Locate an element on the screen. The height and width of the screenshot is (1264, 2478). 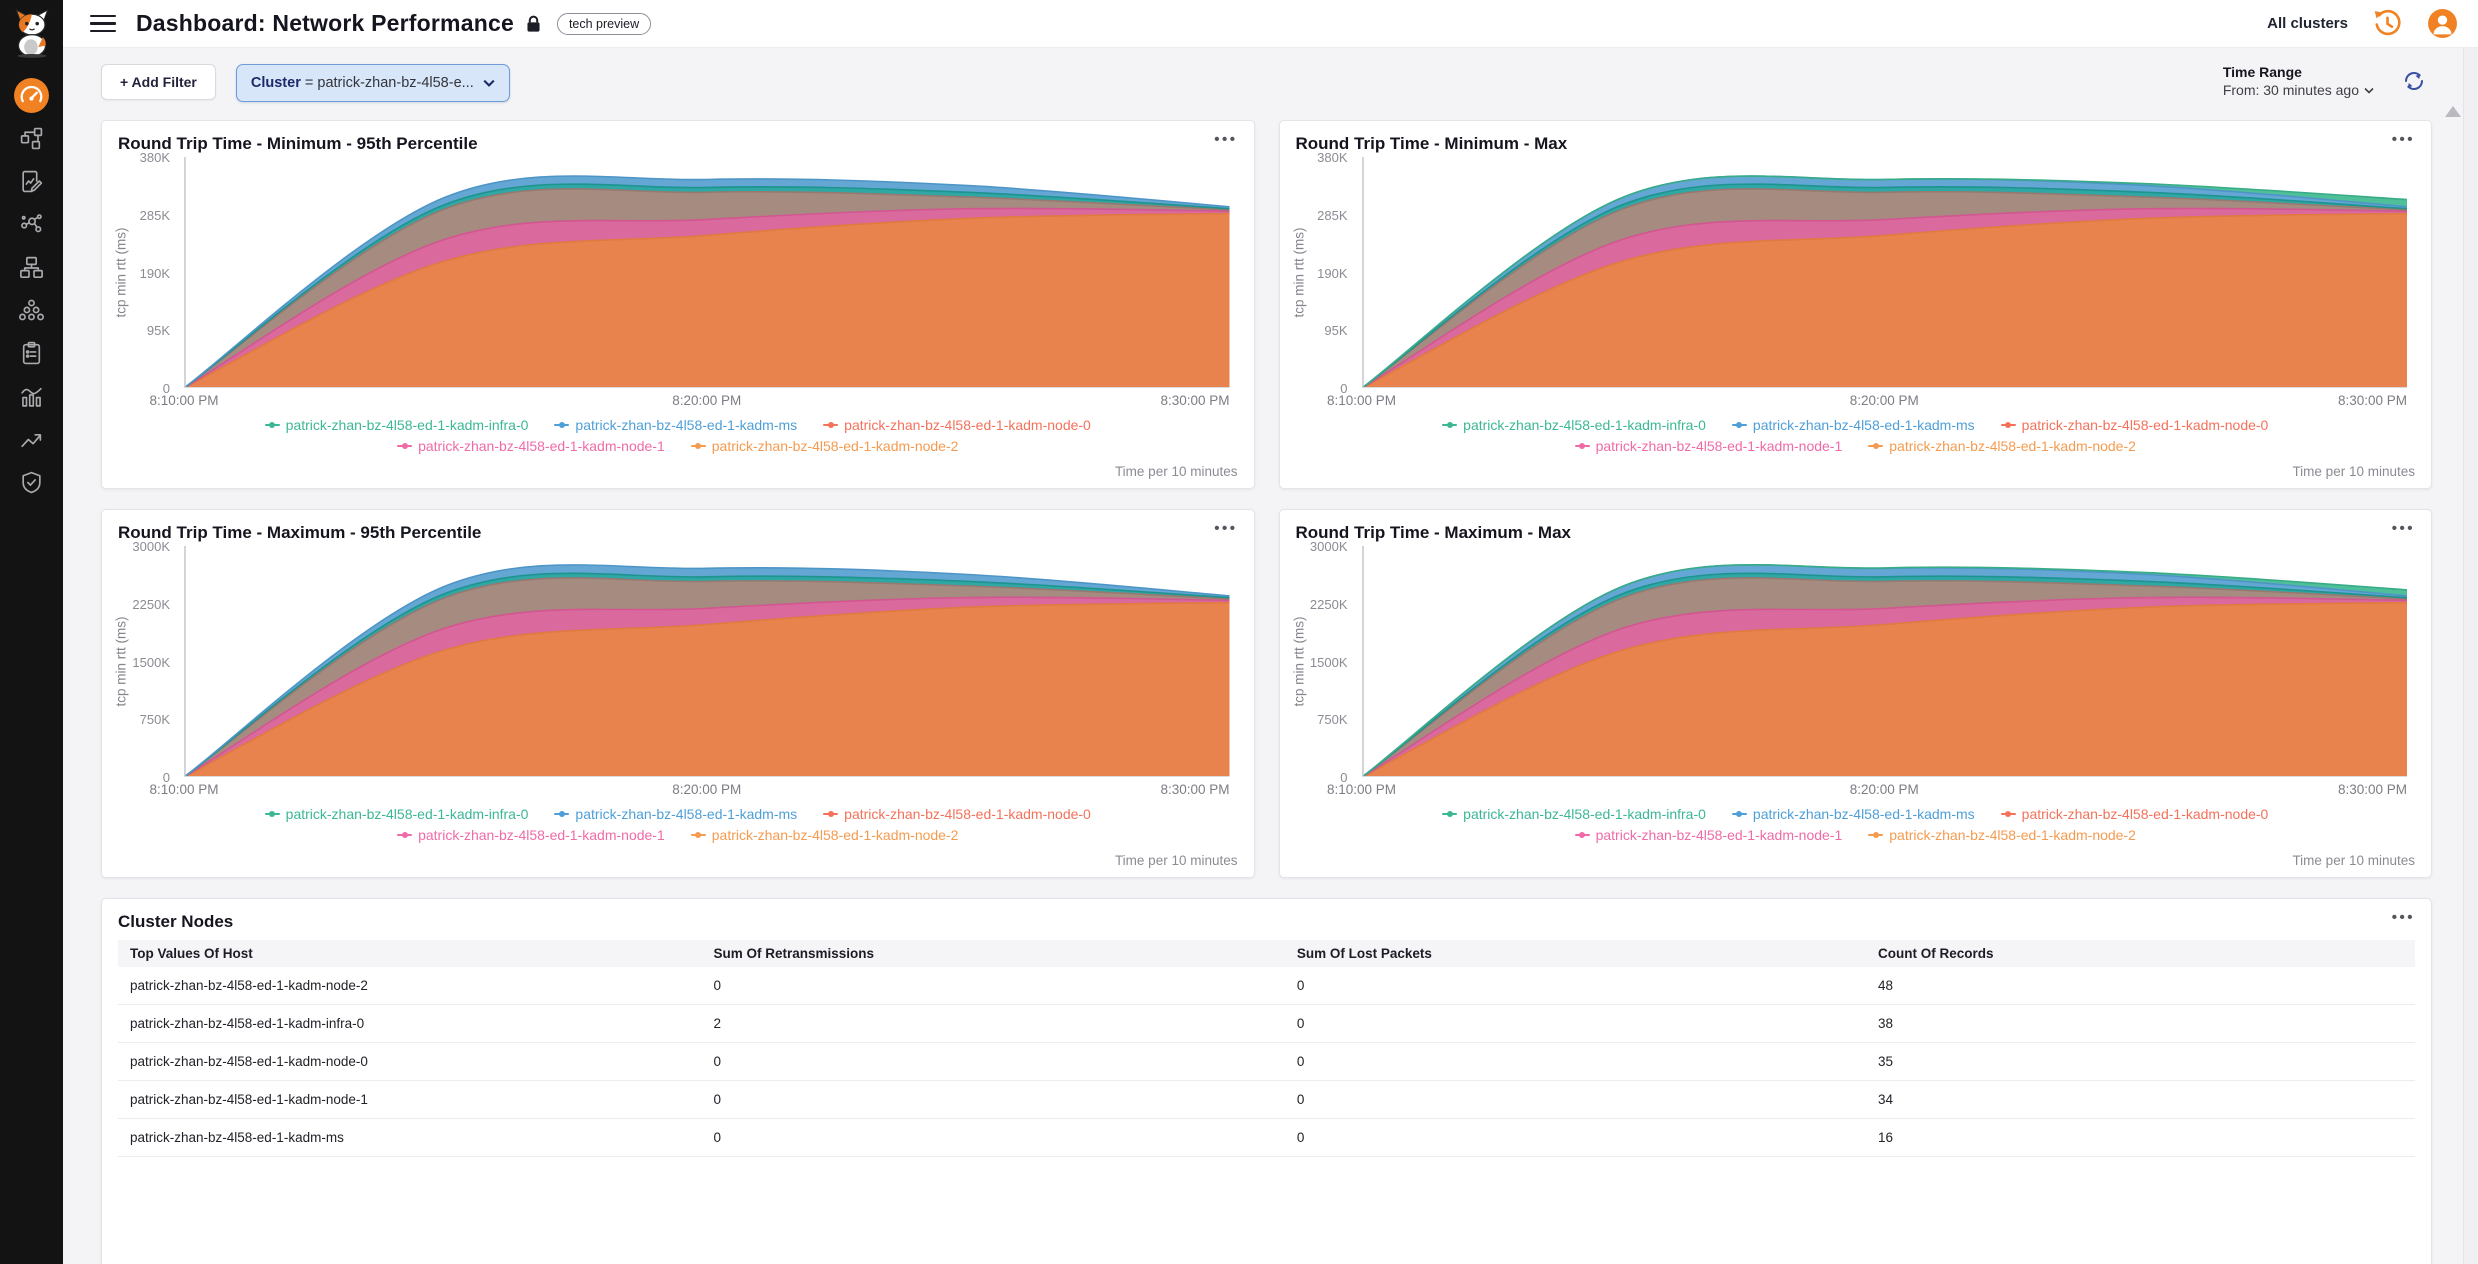
y-axis-tick: 750K is located at coordinates (154, 720).